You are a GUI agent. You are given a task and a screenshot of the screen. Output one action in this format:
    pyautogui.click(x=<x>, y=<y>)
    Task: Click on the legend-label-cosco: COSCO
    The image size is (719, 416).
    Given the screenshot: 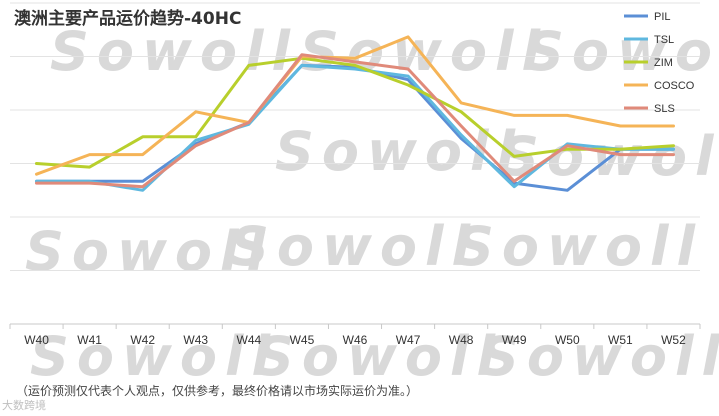 What is the action you would take?
    pyautogui.click(x=674, y=86)
    